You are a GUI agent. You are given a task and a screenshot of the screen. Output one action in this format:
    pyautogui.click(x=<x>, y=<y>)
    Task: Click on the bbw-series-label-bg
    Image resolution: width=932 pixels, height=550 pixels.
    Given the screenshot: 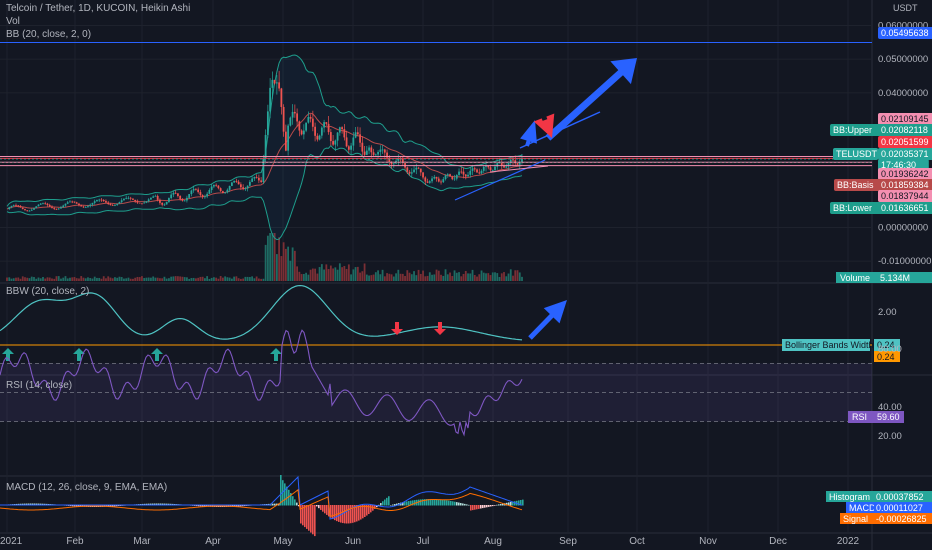 What is the action you would take?
    pyautogui.click(x=826, y=345)
    